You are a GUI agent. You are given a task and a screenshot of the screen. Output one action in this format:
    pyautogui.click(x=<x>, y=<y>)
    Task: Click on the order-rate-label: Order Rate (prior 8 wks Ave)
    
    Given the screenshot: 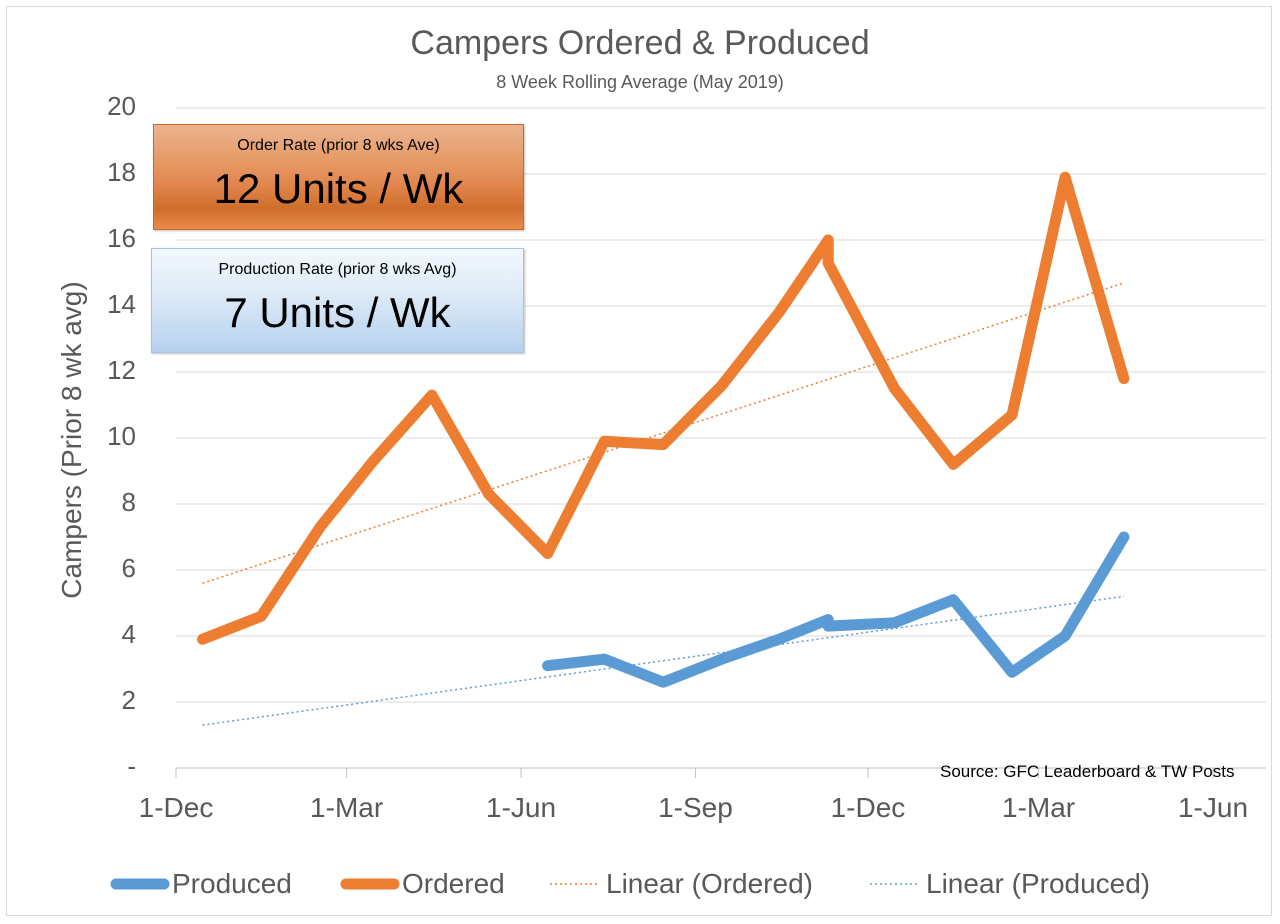 What is the action you would take?
    pyautogui.click(x=338, y=145)
    